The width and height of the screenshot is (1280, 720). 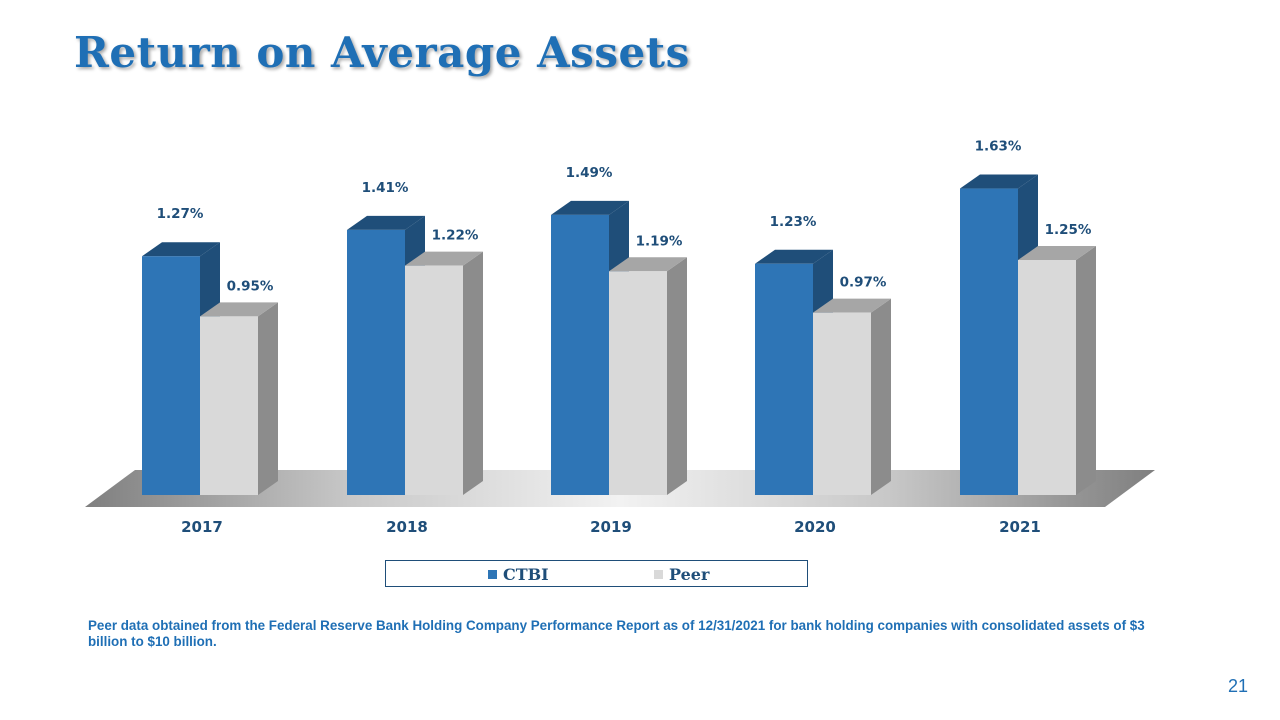 I want to click on x-axis-labels: 2017 2018 2019 2020 2021, so click(x=611, y=527).